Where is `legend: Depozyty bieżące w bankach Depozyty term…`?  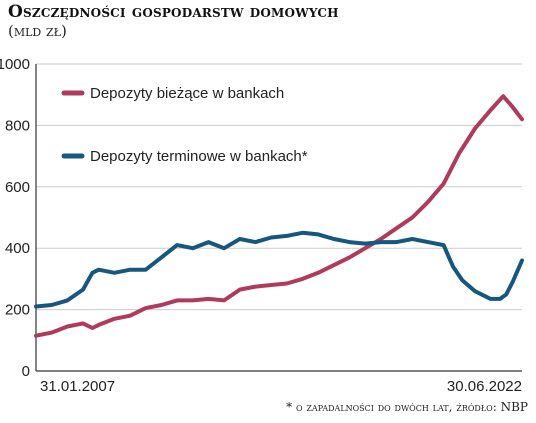
legend: Depozyty bieżące w bankach Depozyty term… is located at coordinates (184, 125).